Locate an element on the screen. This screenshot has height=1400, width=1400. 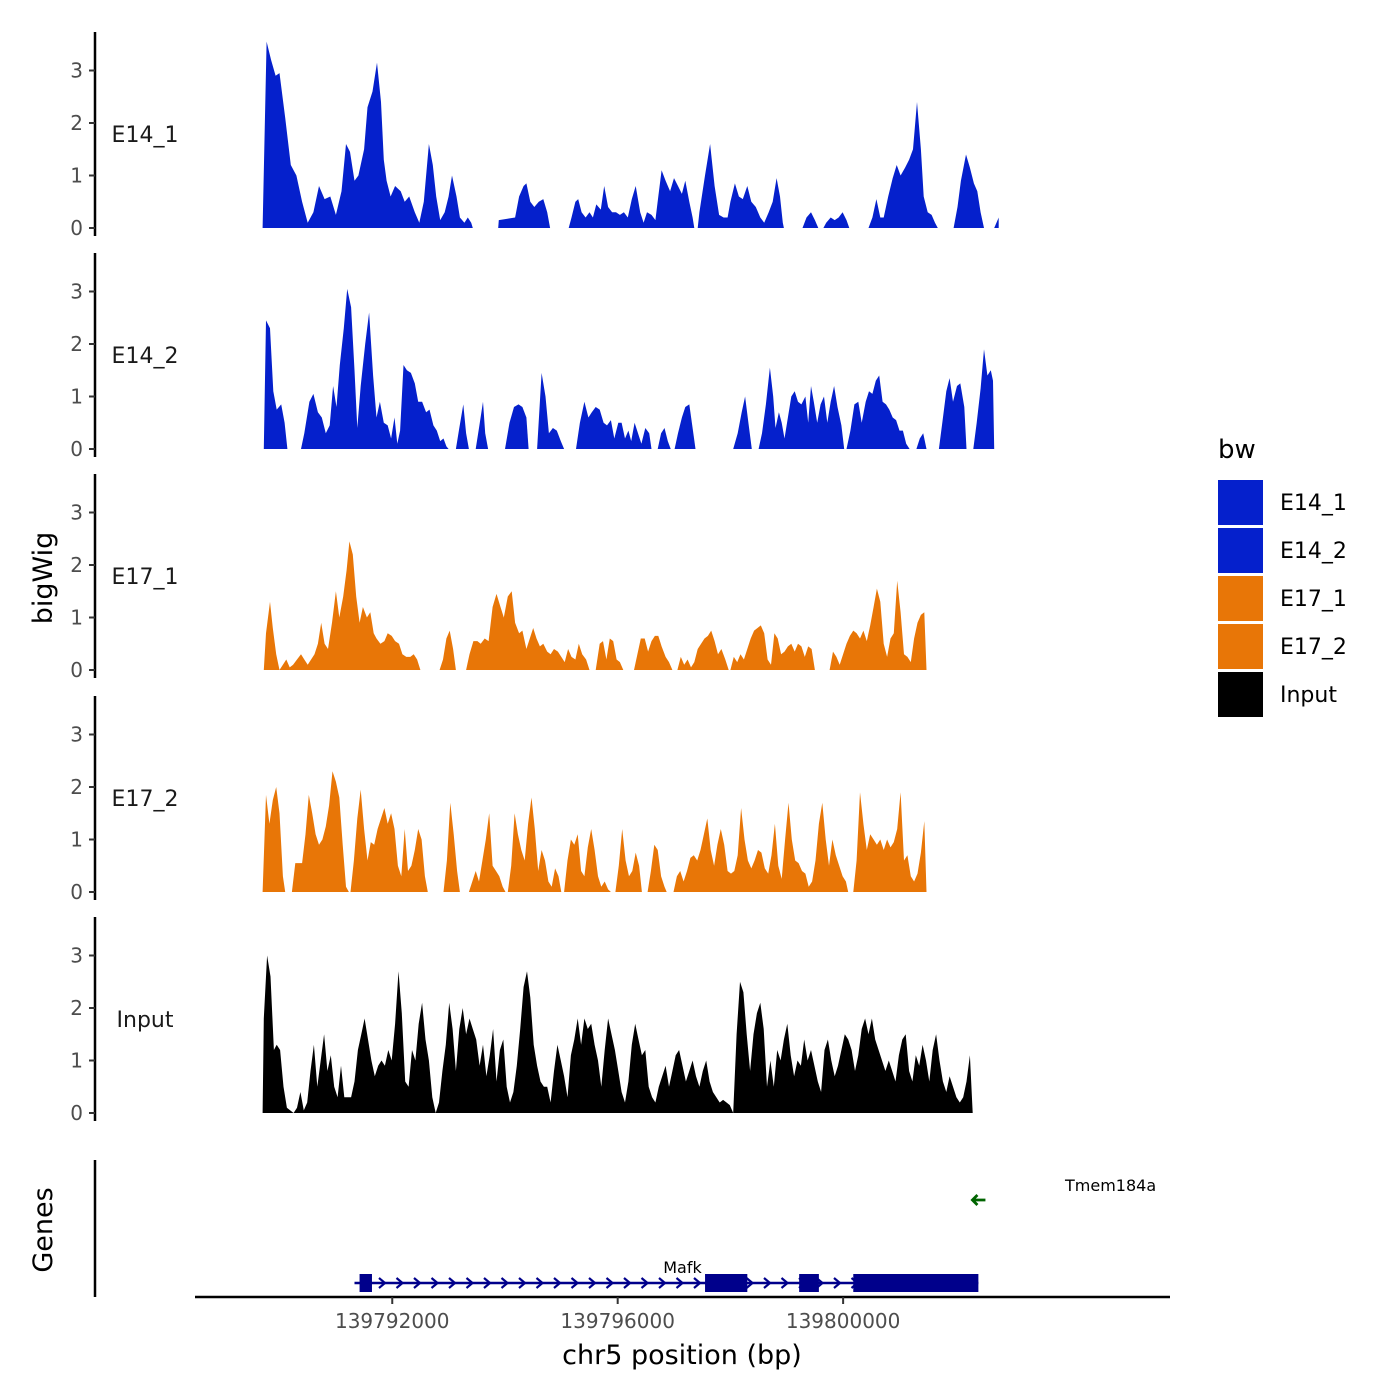
track-input is located at coordinates (617, 1034).